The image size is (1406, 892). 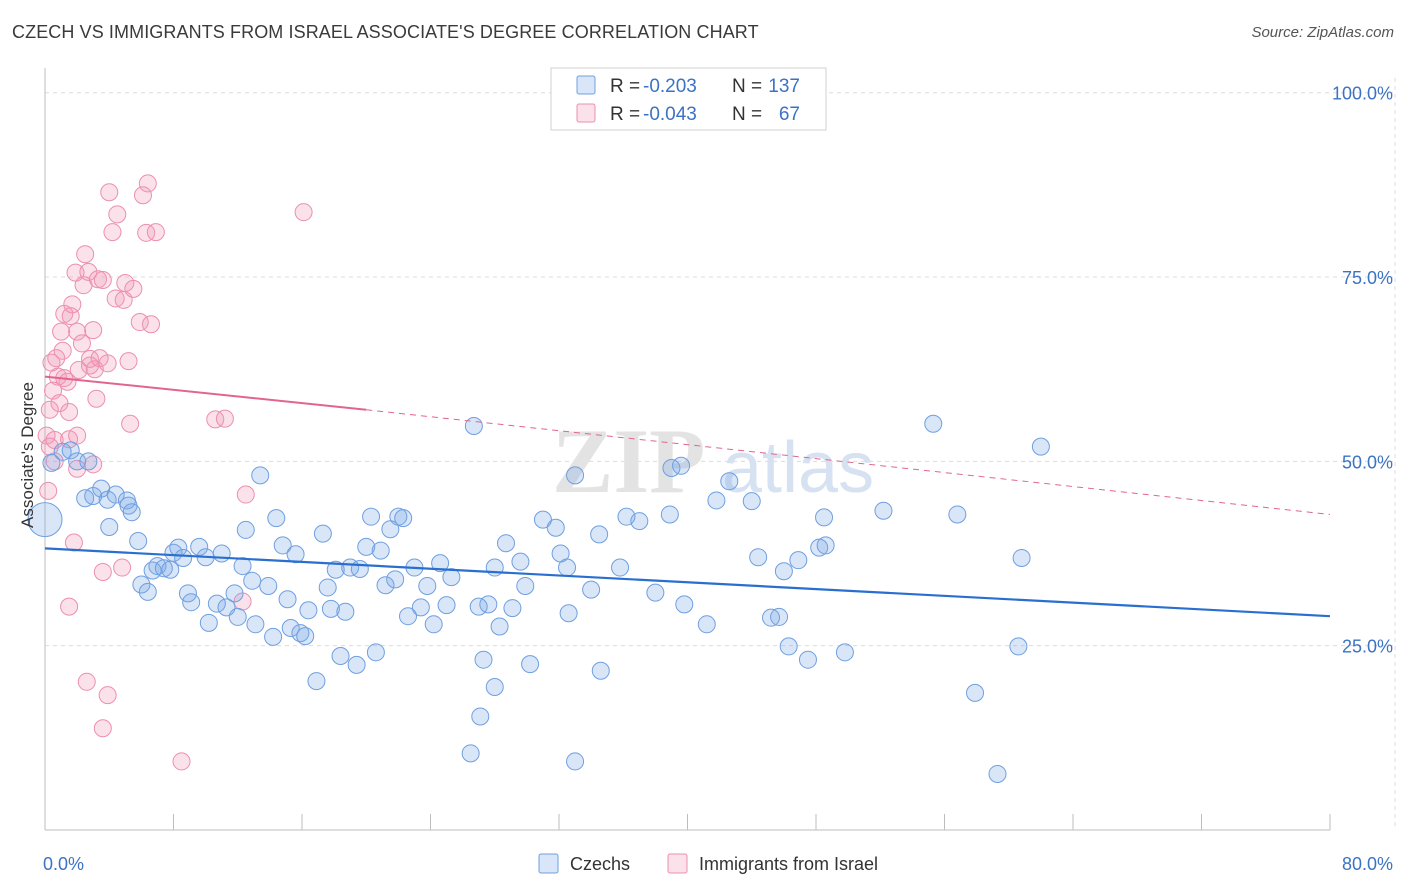 I want to click on stats-n-label-1: N =, so click(x=747, y=86).